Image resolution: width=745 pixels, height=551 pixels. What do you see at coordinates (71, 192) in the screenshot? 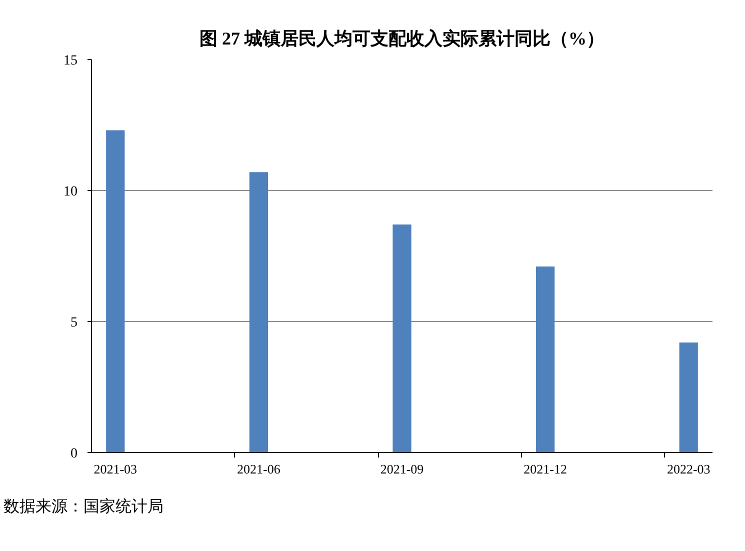
I see `y-tick-label: 10` at bounding box center [71, 192].